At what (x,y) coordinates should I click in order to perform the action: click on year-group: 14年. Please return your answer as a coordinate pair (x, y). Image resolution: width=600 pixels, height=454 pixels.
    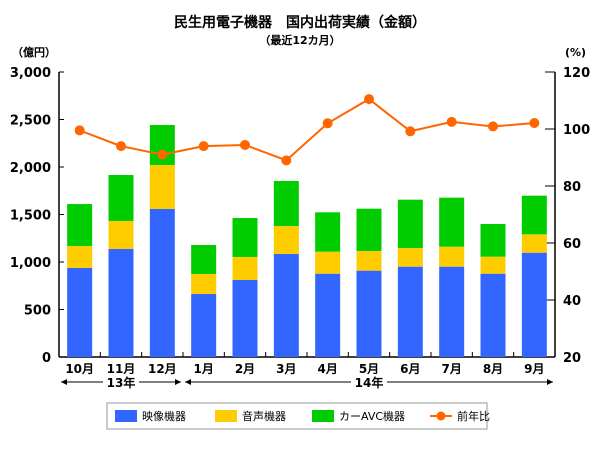
    Looking at the image, I should click on (369, 382).